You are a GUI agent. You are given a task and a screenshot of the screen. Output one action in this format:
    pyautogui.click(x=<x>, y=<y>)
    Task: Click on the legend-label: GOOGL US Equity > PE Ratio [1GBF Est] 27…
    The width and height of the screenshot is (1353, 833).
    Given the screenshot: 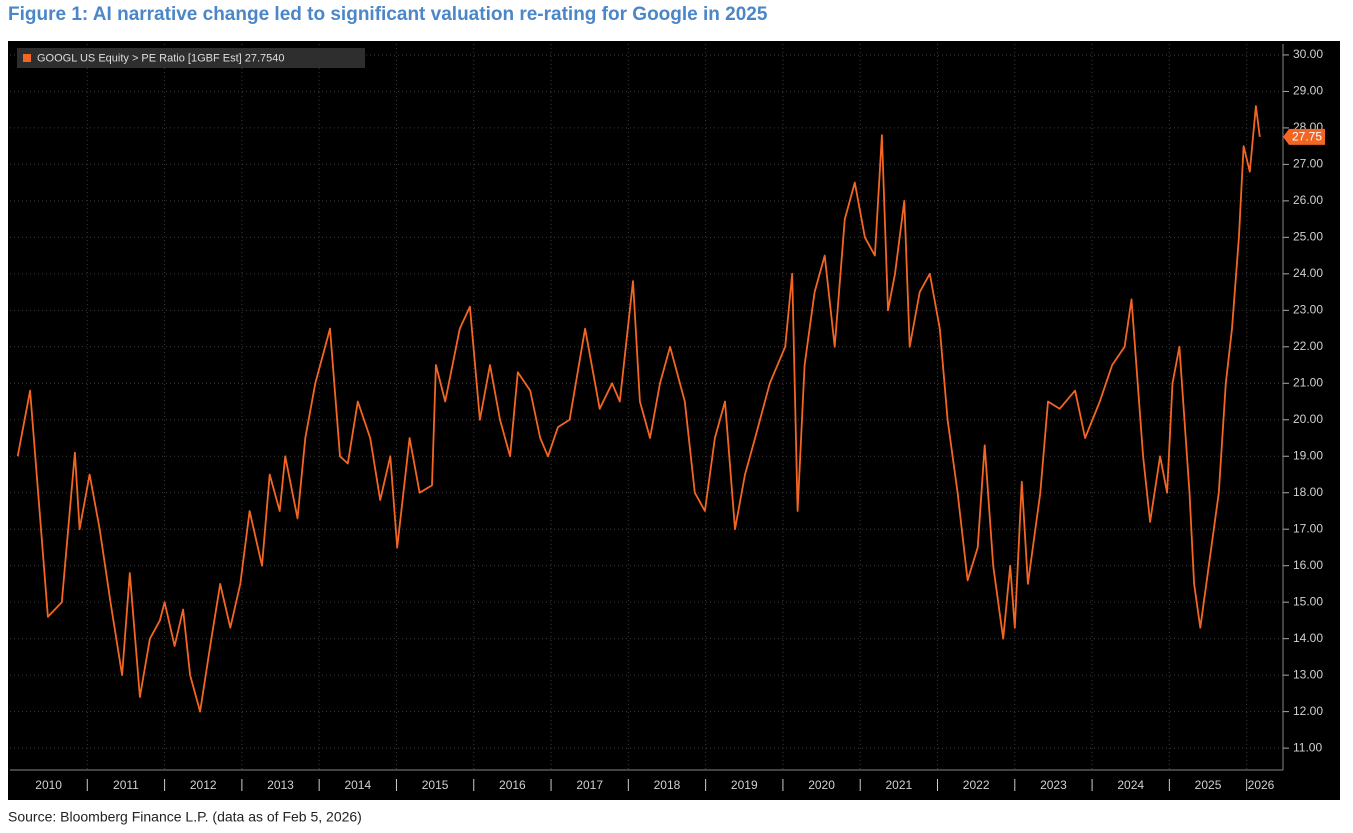 What is the action you would take?
    pyautogui.click(x=161, y=58)
    